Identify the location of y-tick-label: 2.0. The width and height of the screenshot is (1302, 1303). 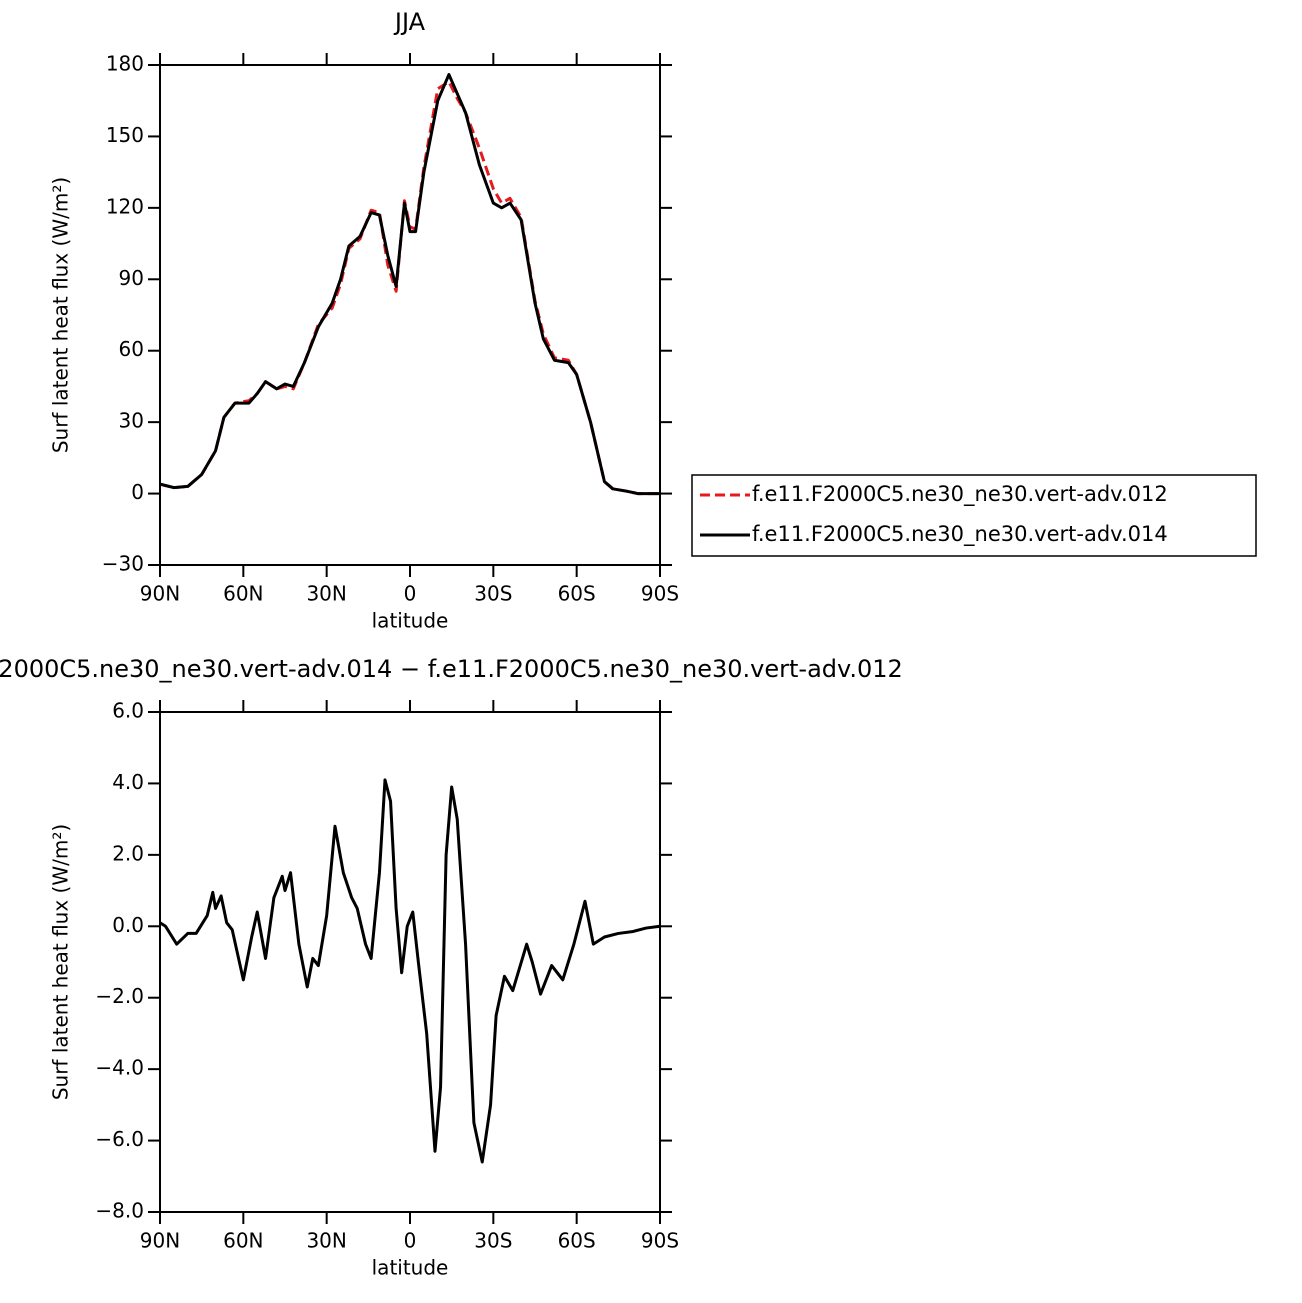
(128, 853).